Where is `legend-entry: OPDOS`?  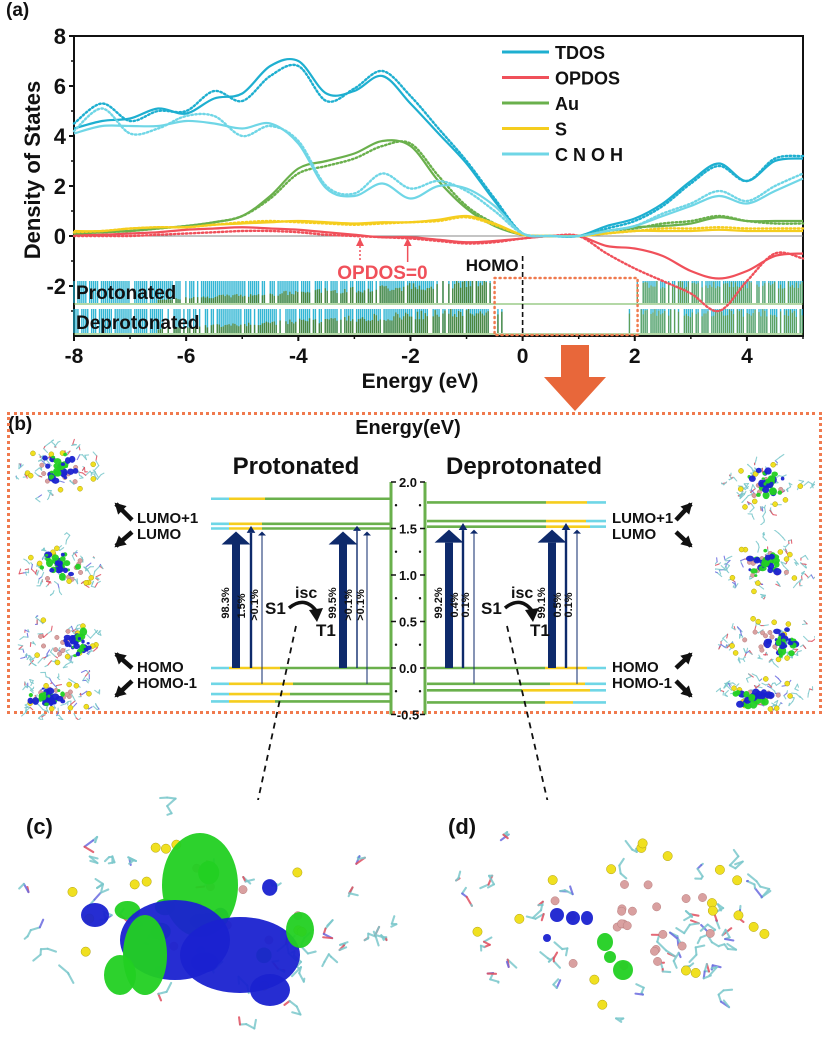
legend-entry: OPDOS is located at coordinates (587, 79).